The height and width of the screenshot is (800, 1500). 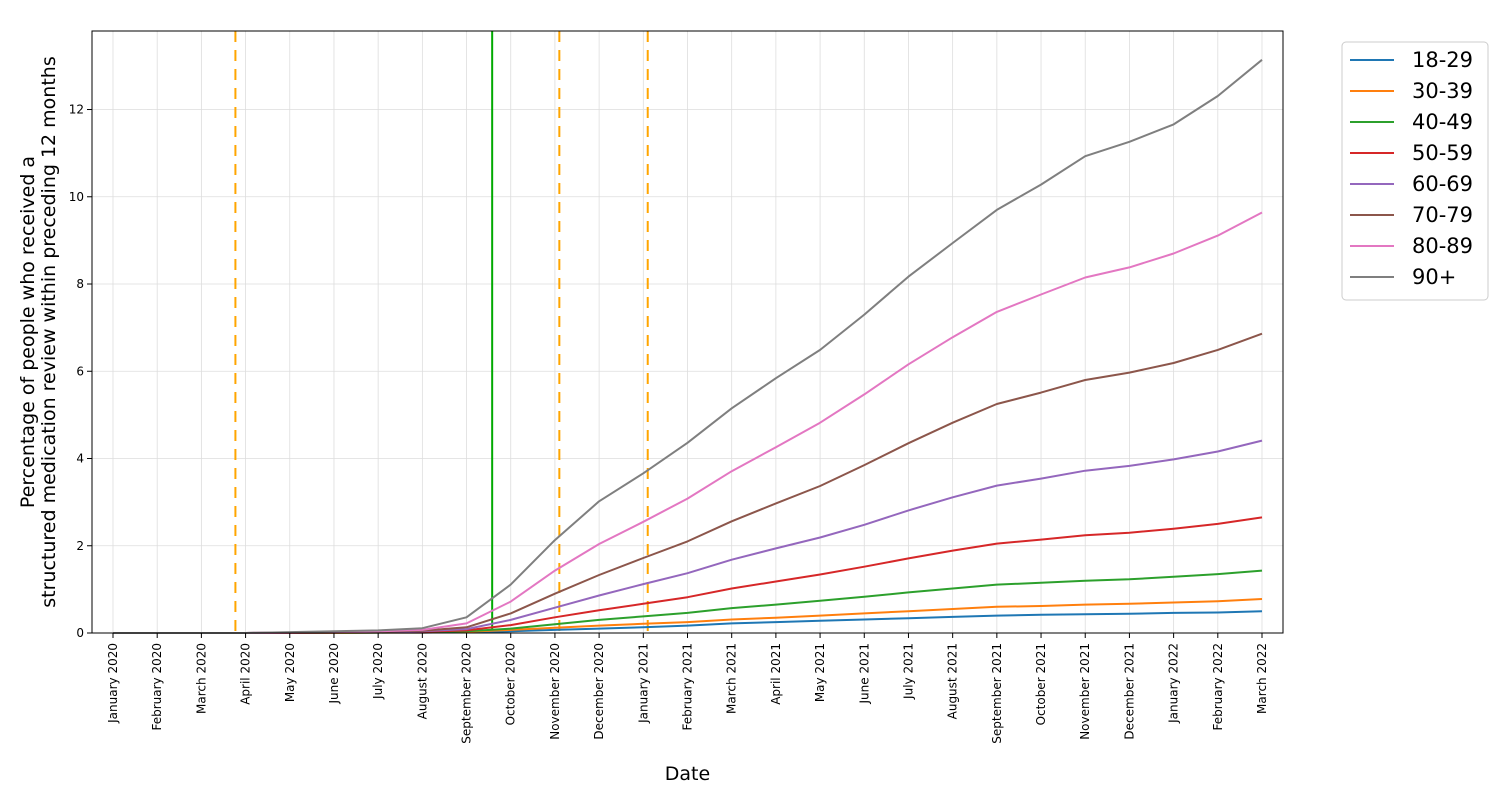 I want to click on y-tick-label: 0, so click(x=80, y=633).